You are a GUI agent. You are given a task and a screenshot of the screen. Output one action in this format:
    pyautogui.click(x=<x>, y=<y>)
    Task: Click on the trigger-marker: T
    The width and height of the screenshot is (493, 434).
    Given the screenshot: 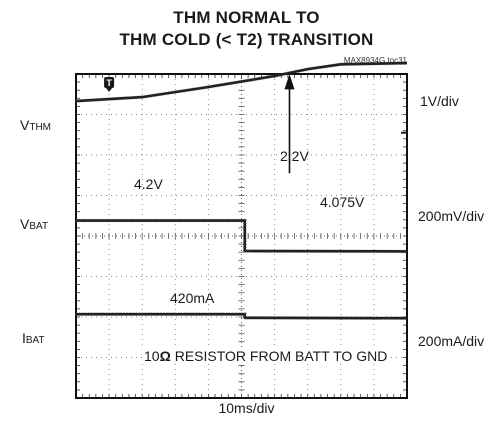 What is the action you would take?
    pyautogui.click(x=109, y=84)
    